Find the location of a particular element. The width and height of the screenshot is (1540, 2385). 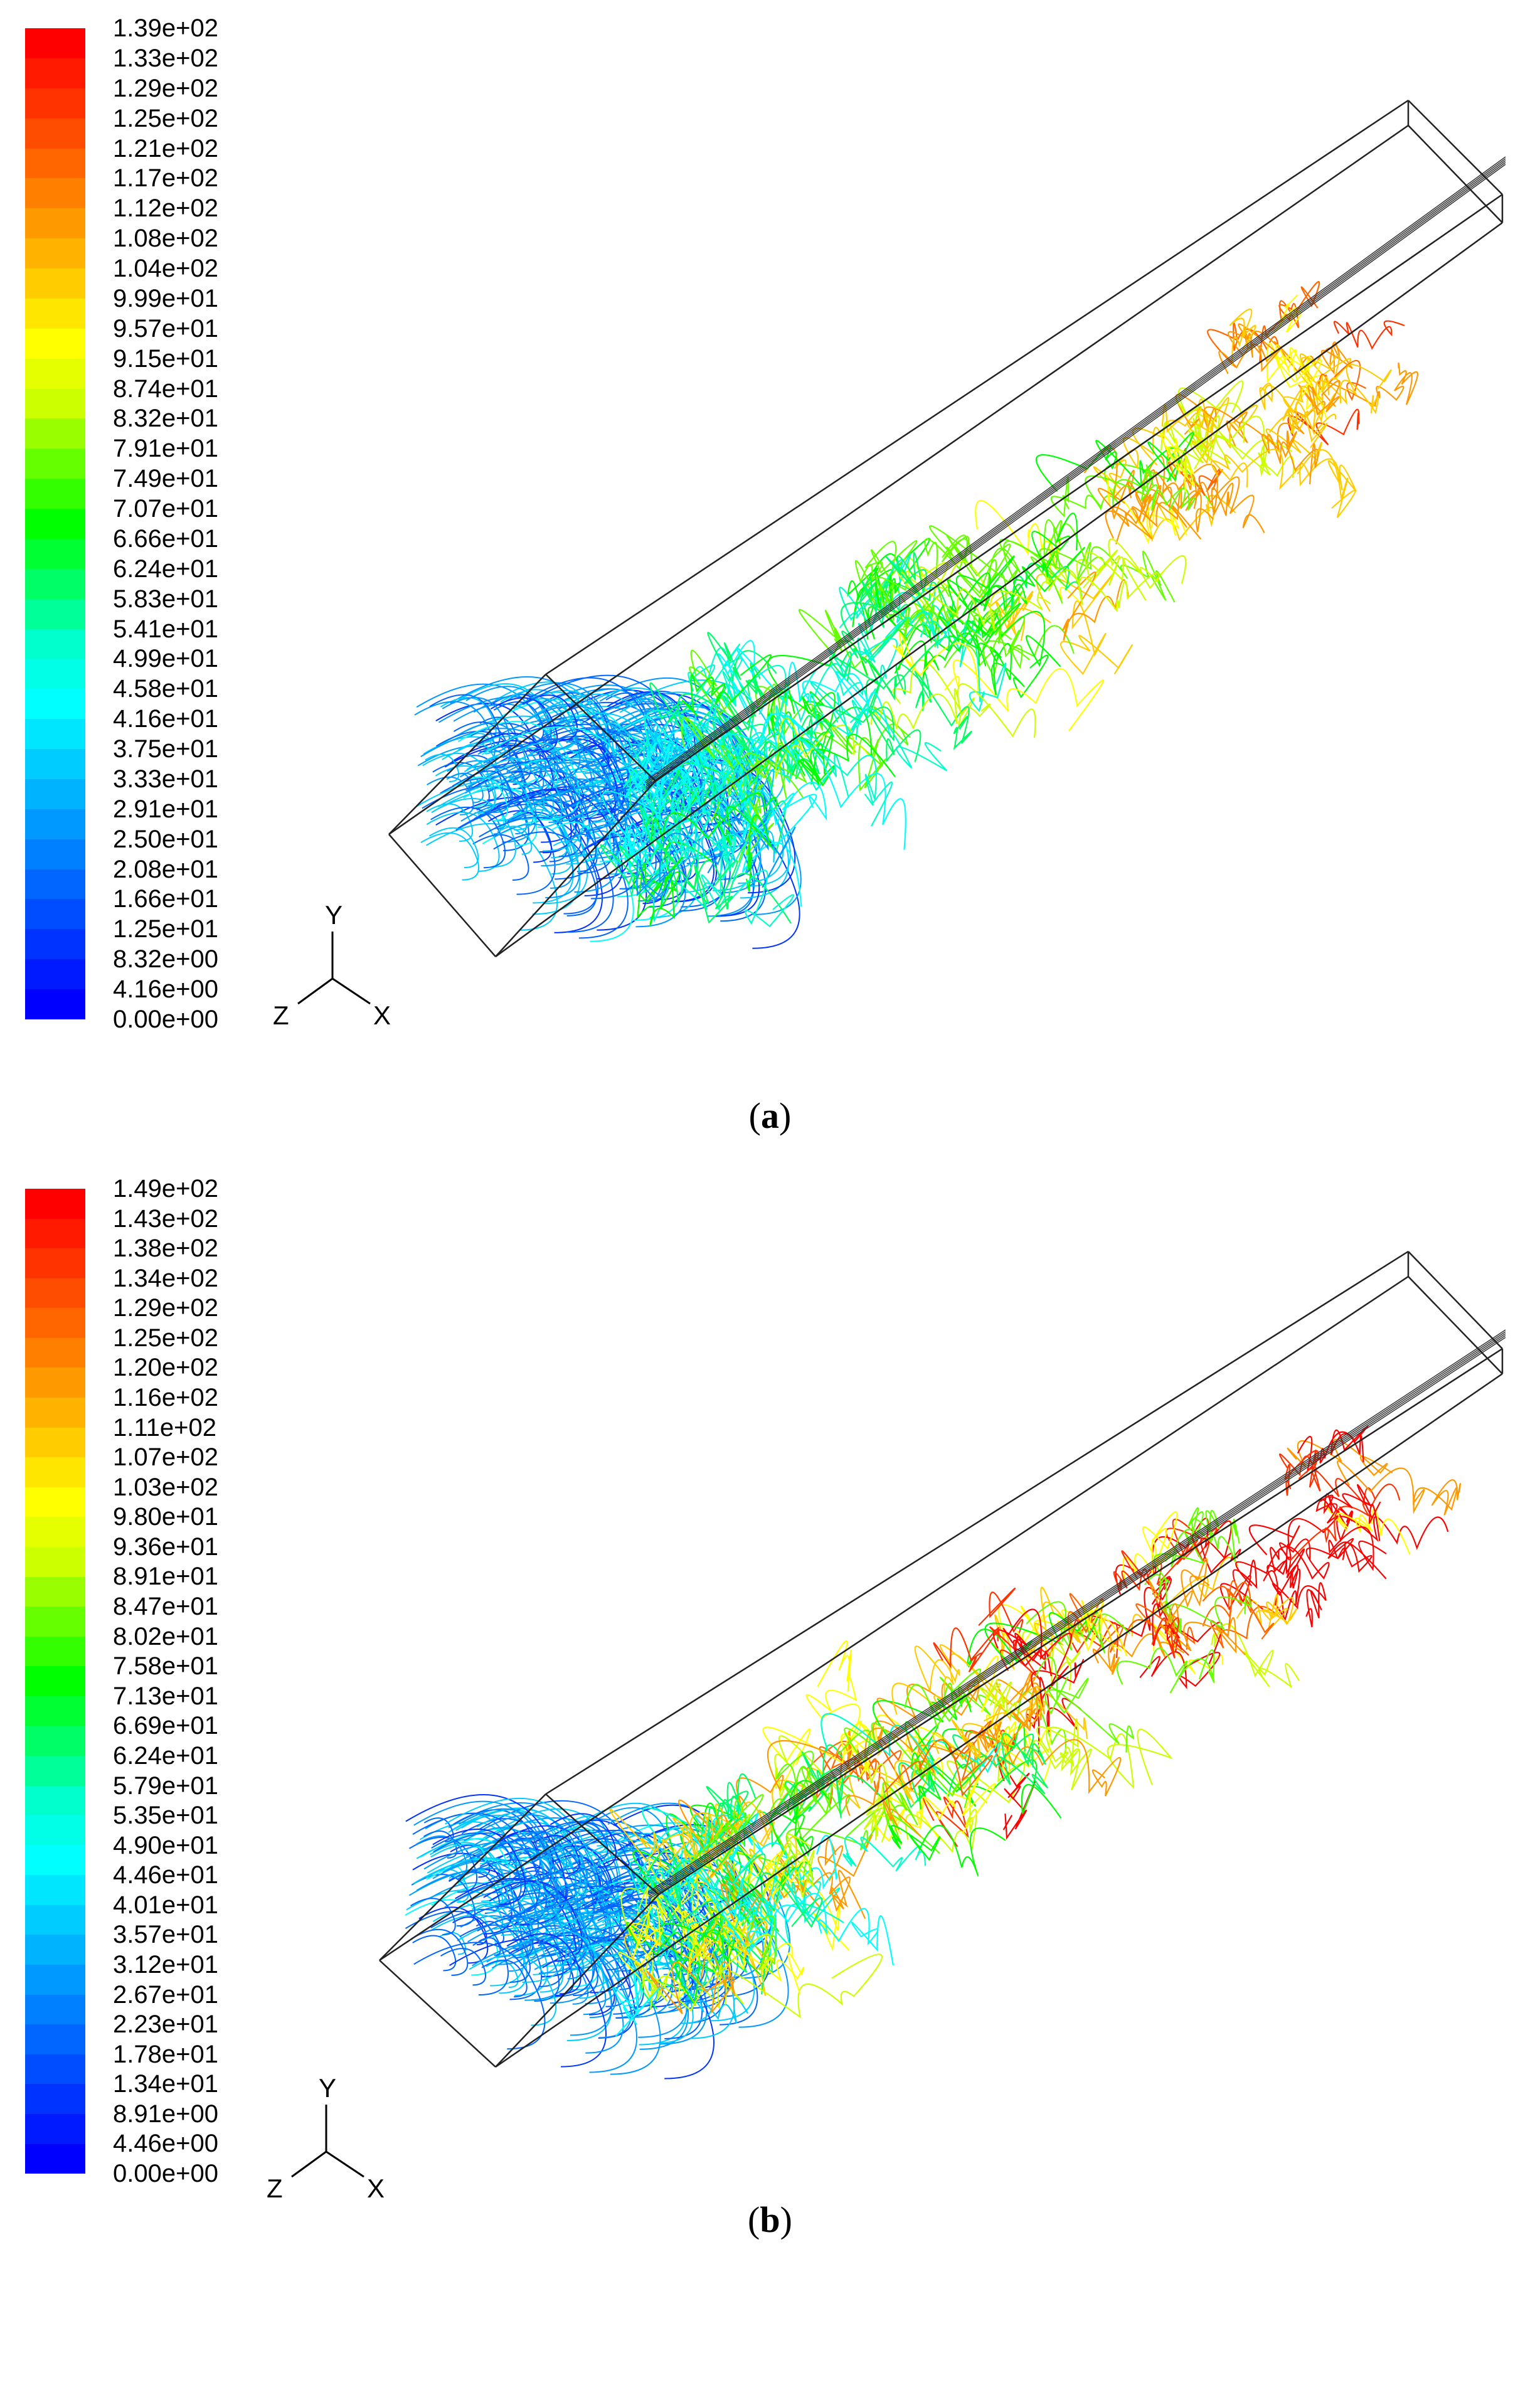

caption-a: (a) is located at coordinates (770, 1115).